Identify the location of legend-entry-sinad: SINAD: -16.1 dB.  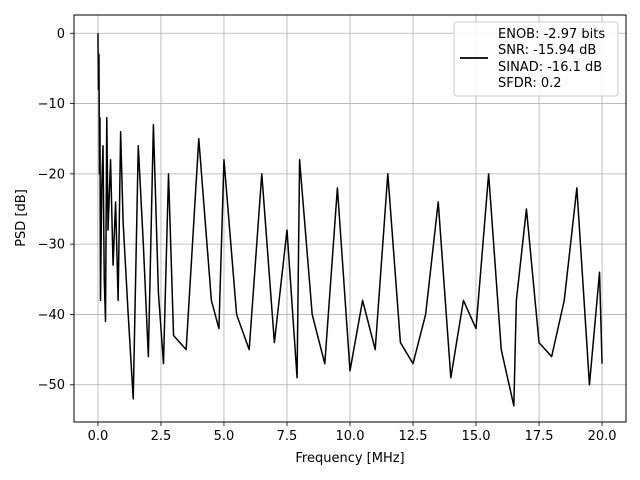
(550, 67).